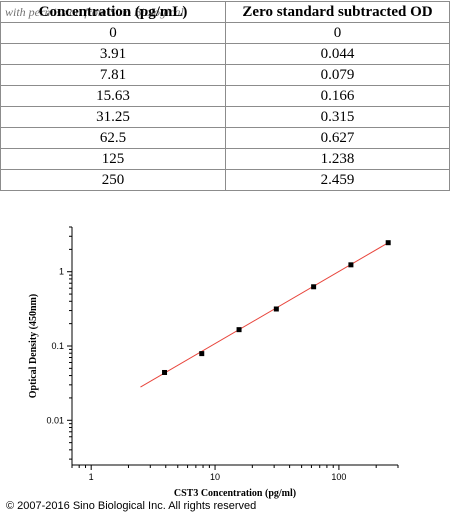  Describe the element at coordinates (113, 33) in the screenshot. I see `concentration-cell: 0` at that location.